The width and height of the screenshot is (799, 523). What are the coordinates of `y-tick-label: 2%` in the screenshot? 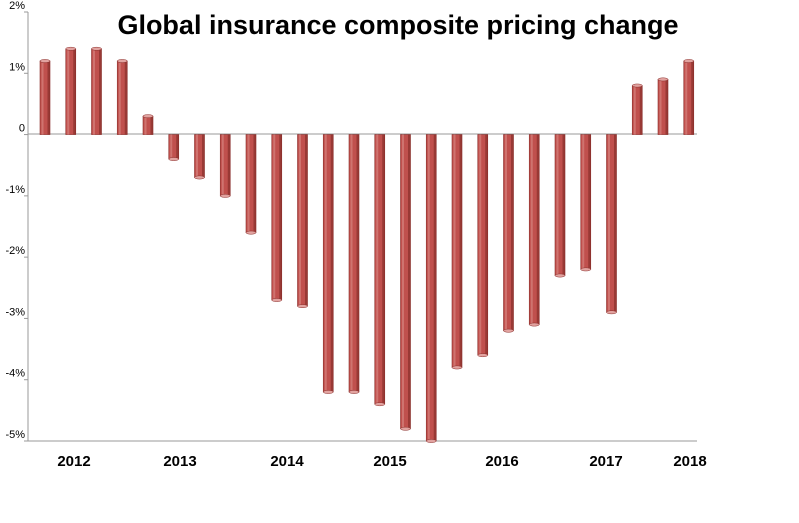 It's located at (17, 6).